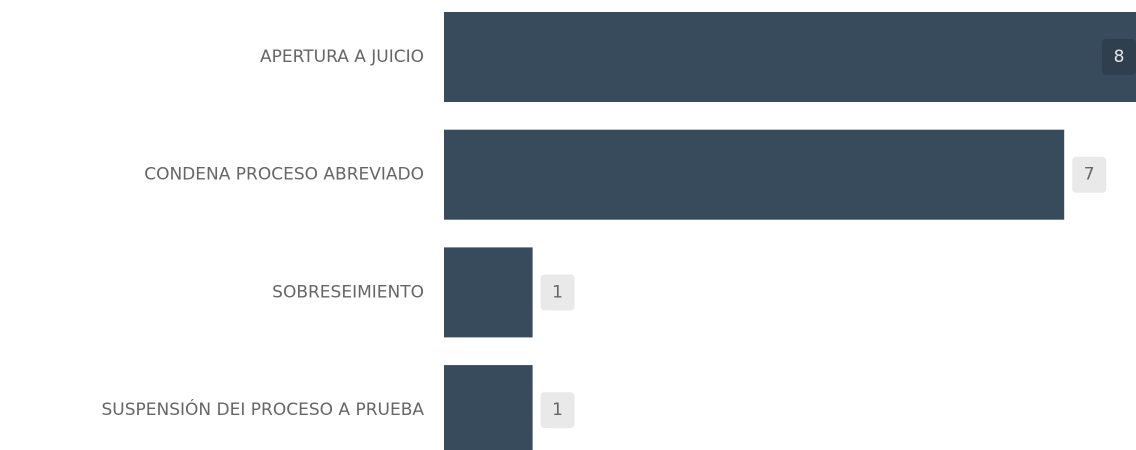  I want to click on category-label: SOBRESEIMIENTO, so click(348, 292).